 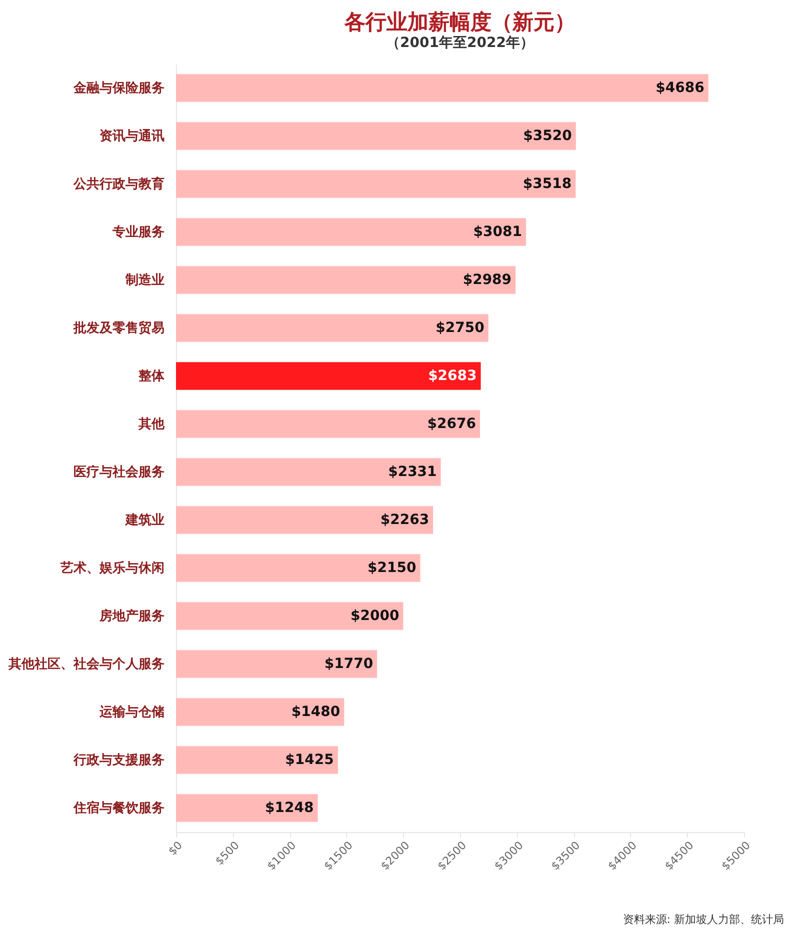 What do you see at coordinates (118, 760) in the screenshot?
I see `y-tick-label: 行政与支援服务` at bounding box center [118, 760].